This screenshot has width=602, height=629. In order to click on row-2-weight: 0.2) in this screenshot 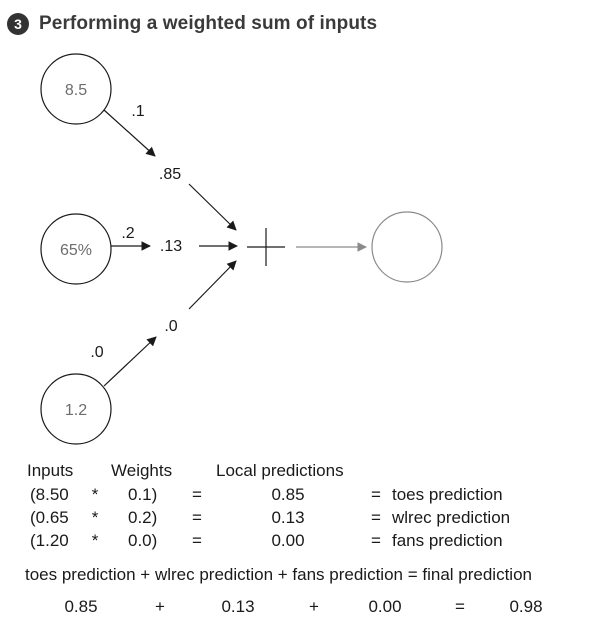, I will do `click(143, 517)`.